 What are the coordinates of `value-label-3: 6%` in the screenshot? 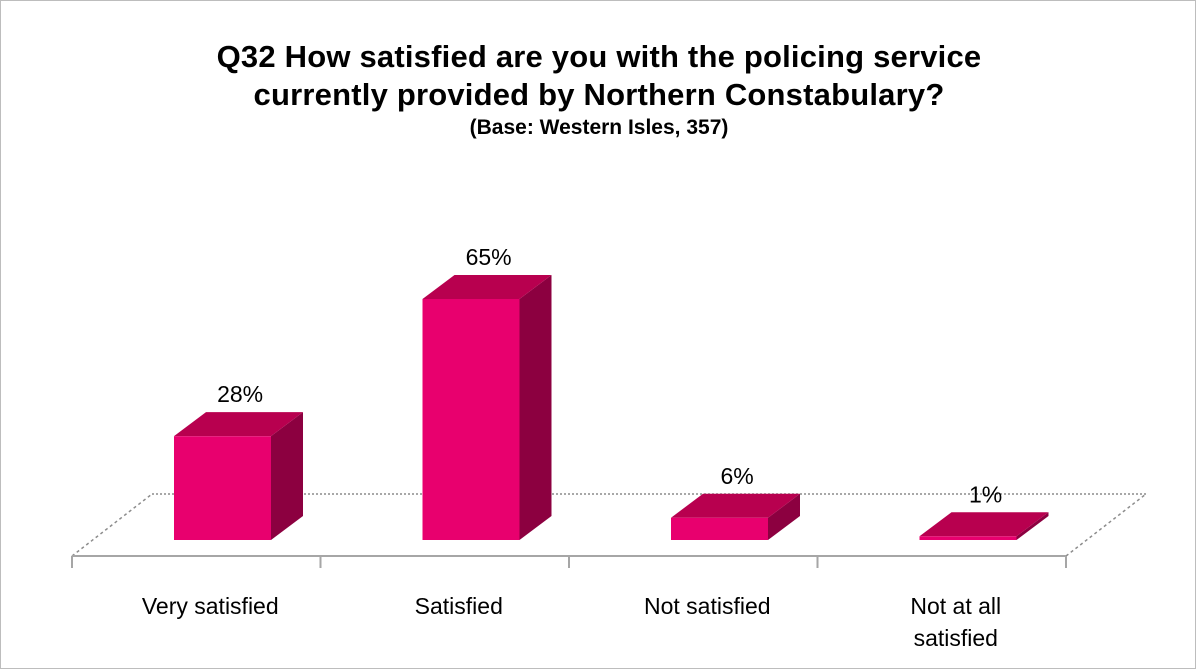 It's located at (736, 476).